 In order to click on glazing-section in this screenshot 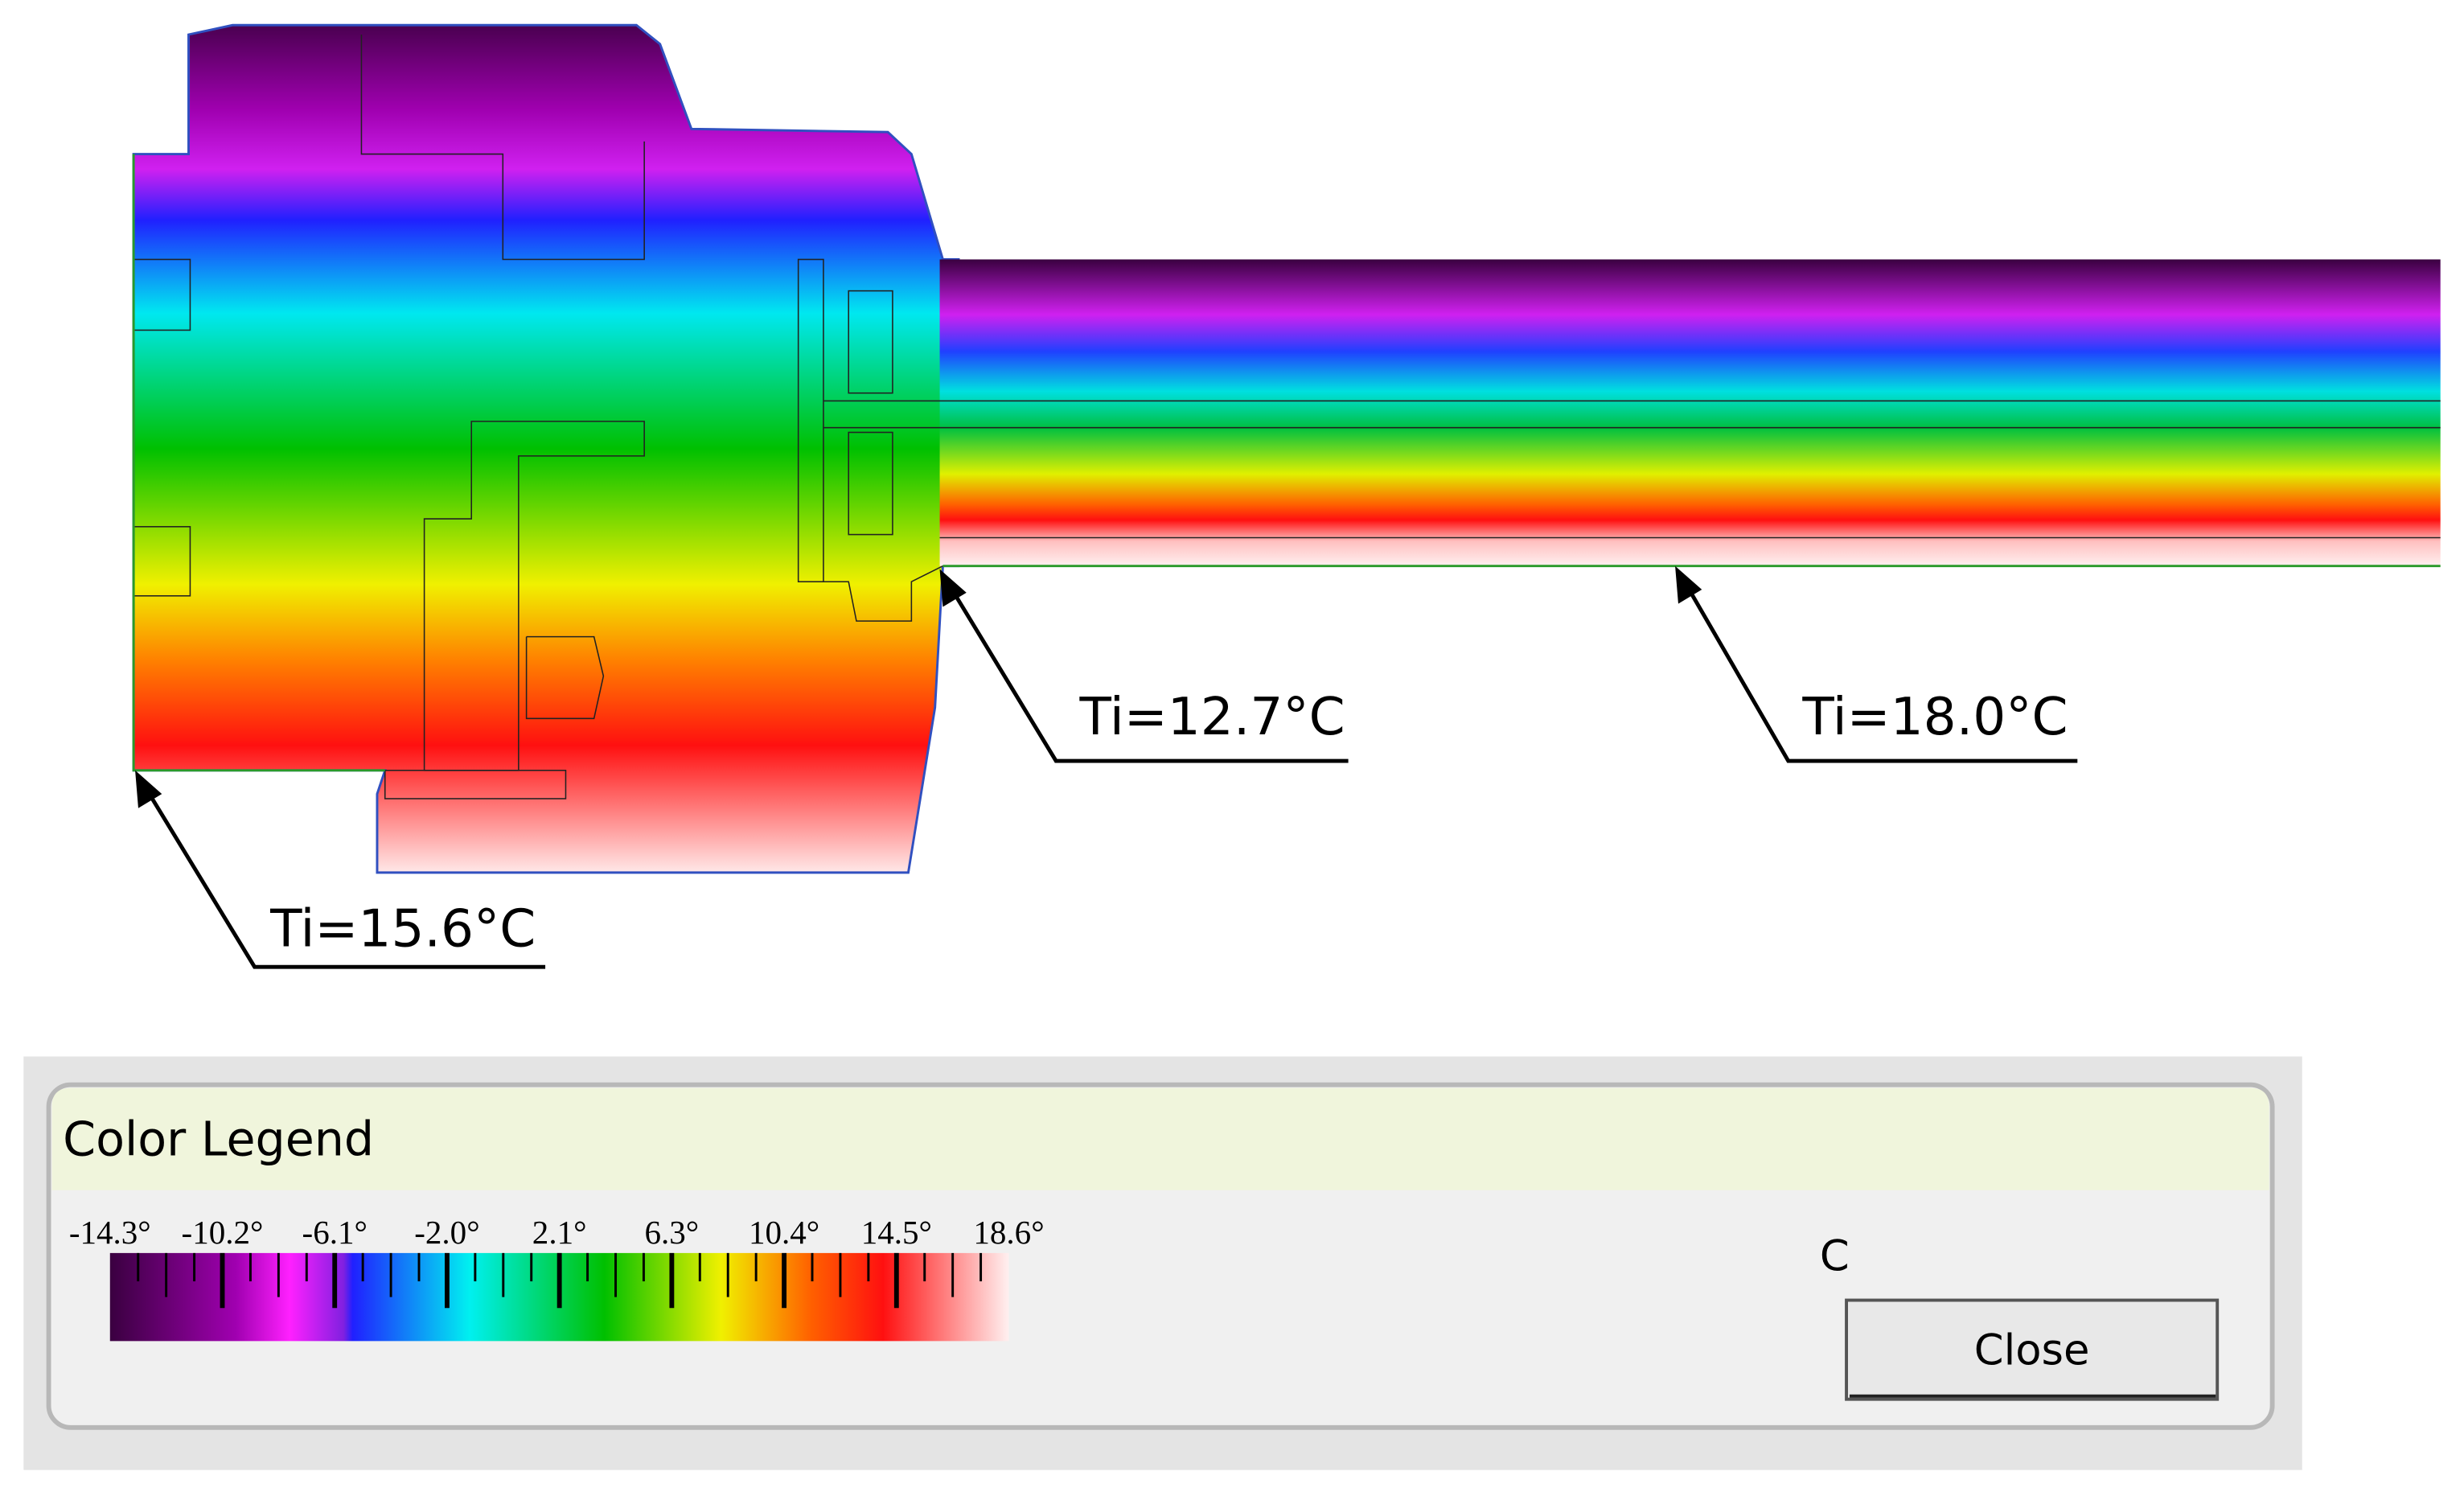, I will do `click(1690, 413)`.